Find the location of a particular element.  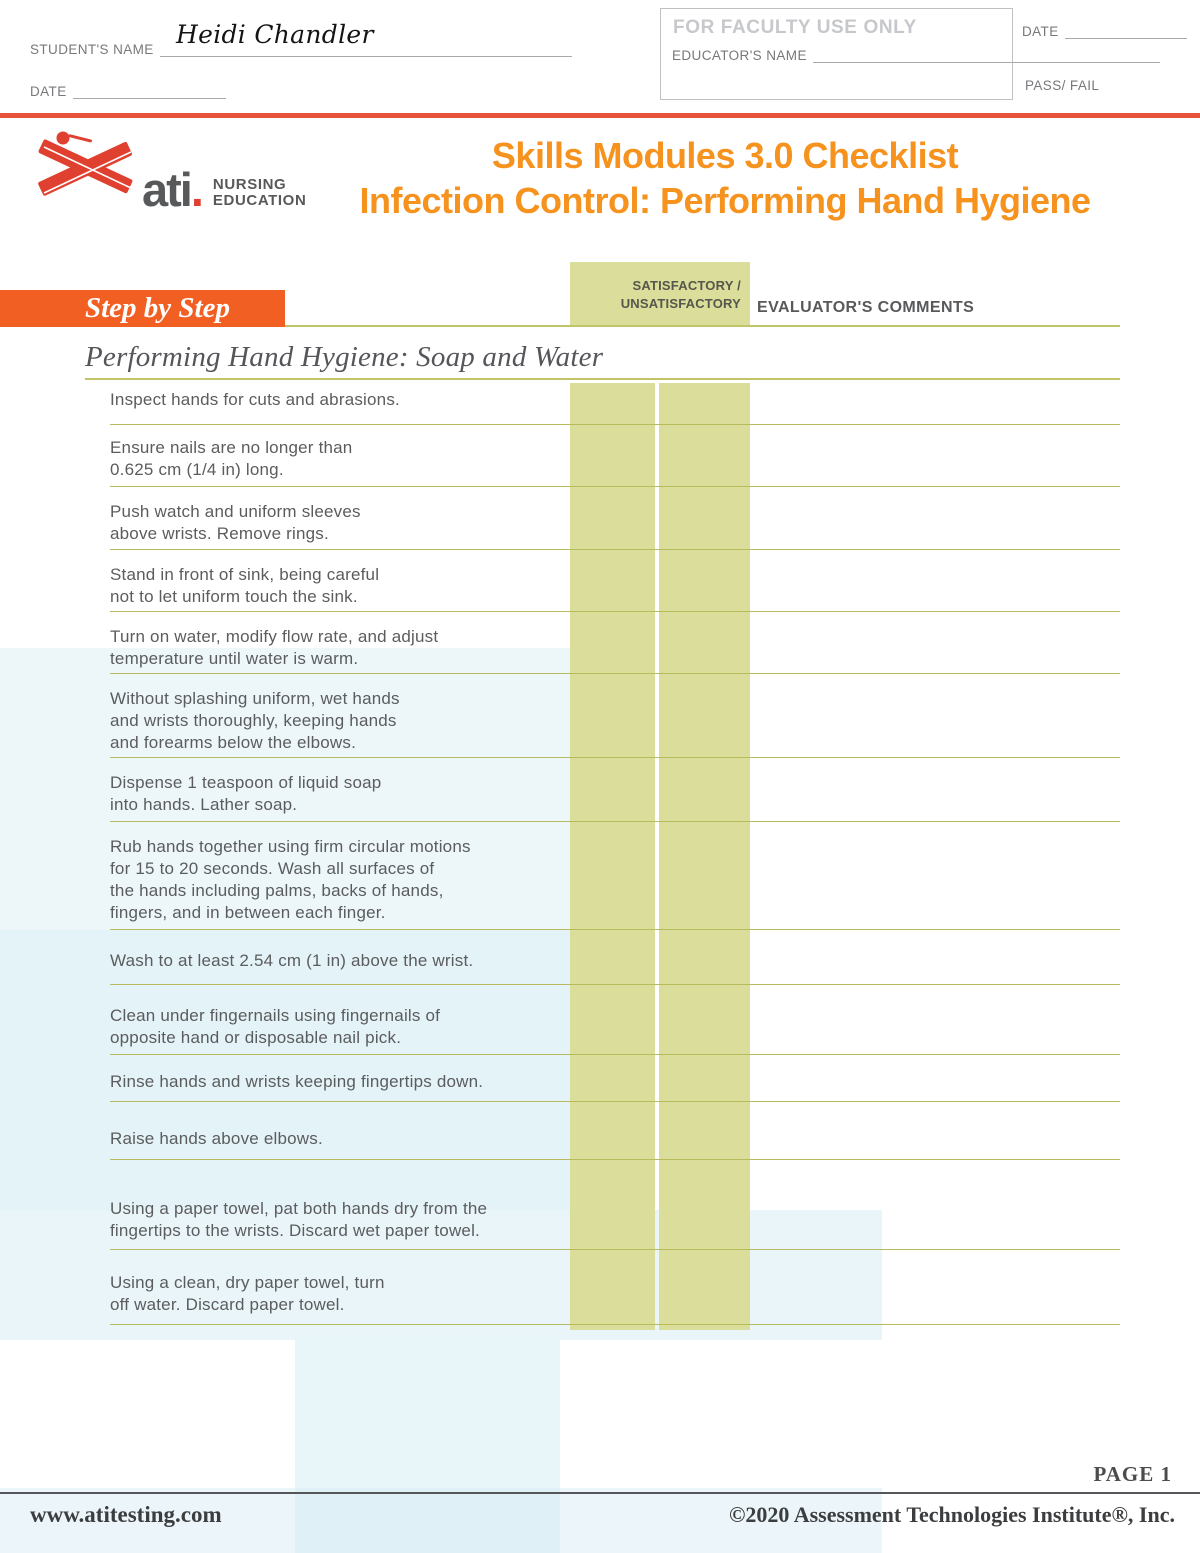

student-name-label: STUDENT'S NAME is located at coordinates (92, 49).